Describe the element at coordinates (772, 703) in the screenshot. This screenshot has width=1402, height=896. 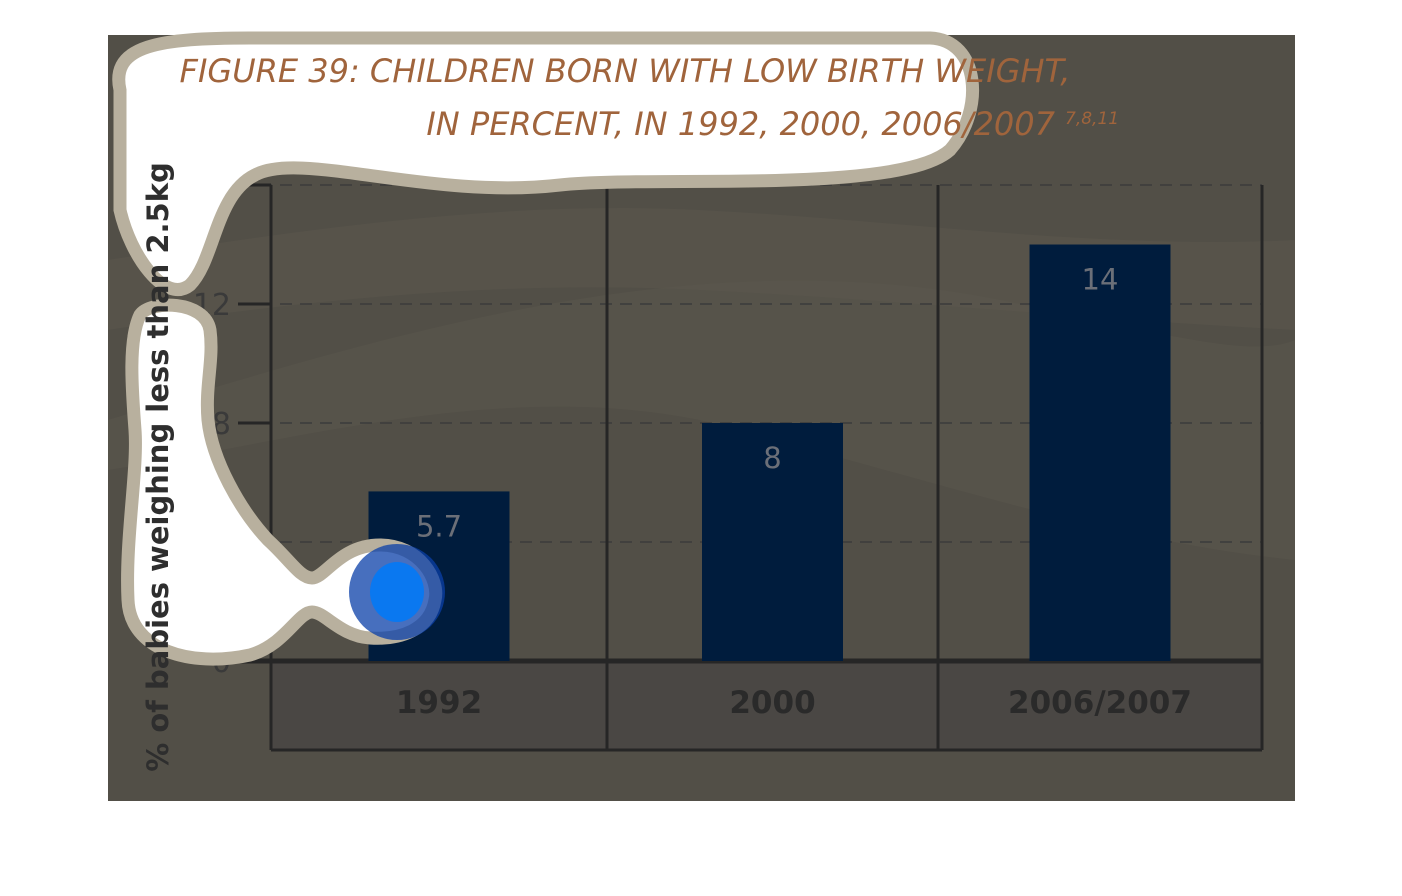
I see `category-label-2000: 2000` at that location.